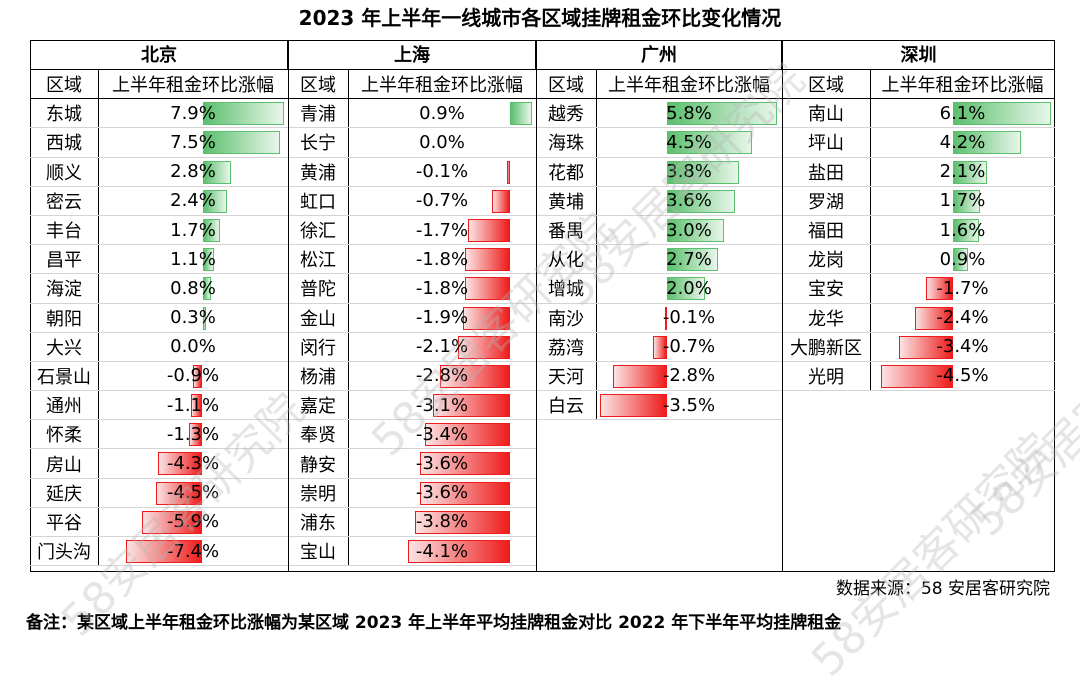  Describe the element at coordinates (442, 551) in the screenshot. I see `data-label: -4.1%` at that location.